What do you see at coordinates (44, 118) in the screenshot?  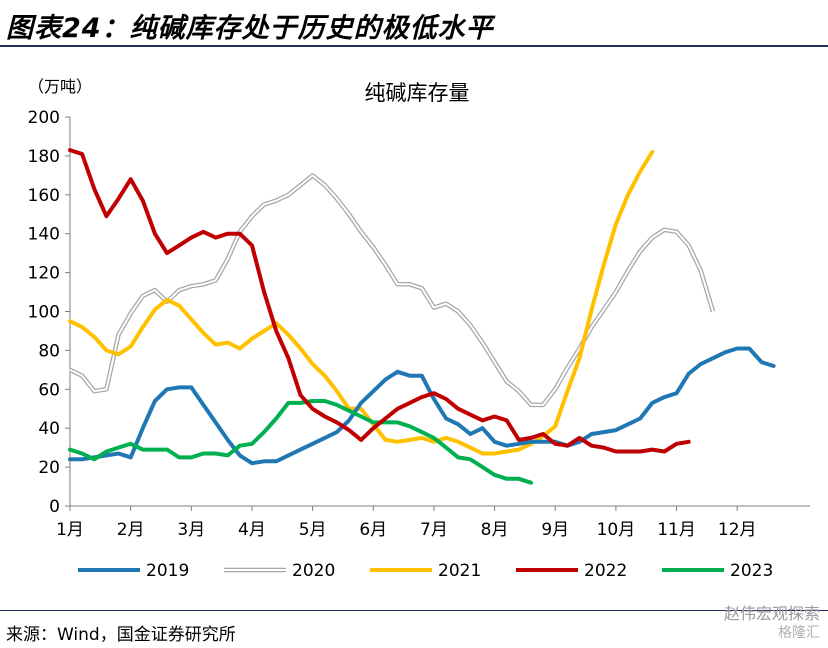 I see `y-tick-label: 200` at bounding box center [44, 118].